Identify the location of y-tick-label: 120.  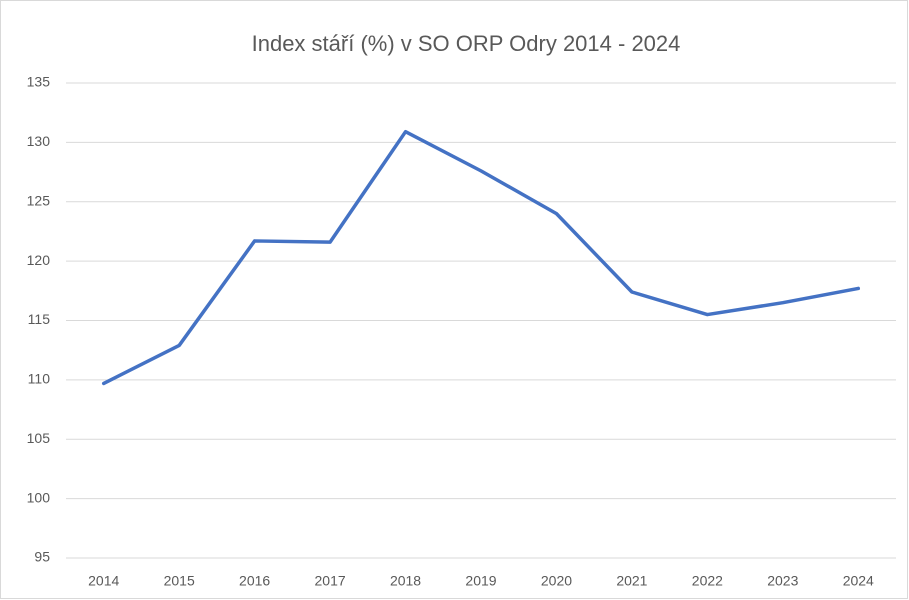
(39, 260).